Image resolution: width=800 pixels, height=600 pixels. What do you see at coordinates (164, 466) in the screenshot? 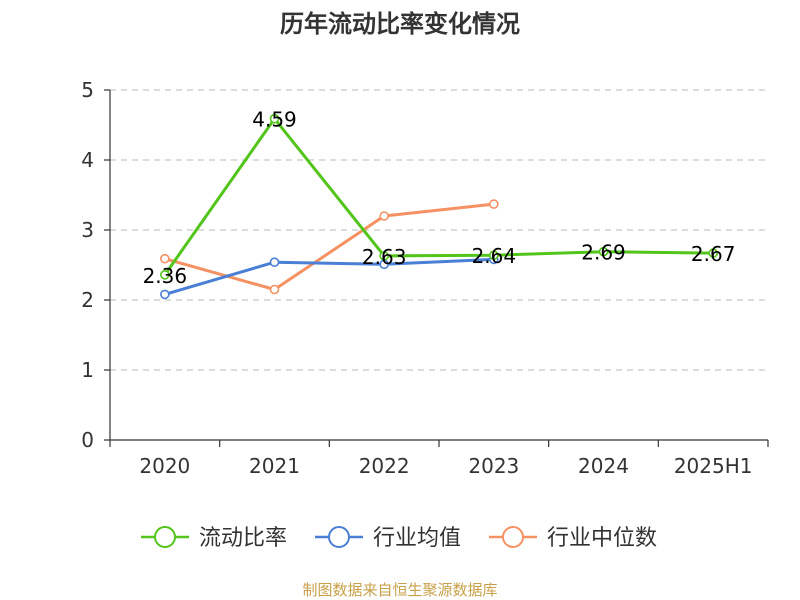
I see `x-tick-label: 2020` at bounding box center [164, 466].